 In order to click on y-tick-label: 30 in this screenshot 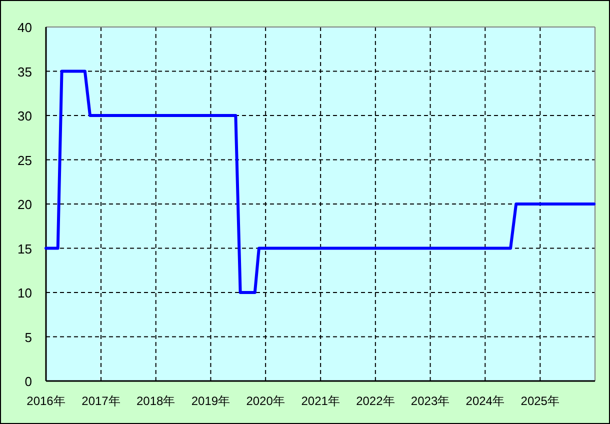, I will do `click(25, 116)`.